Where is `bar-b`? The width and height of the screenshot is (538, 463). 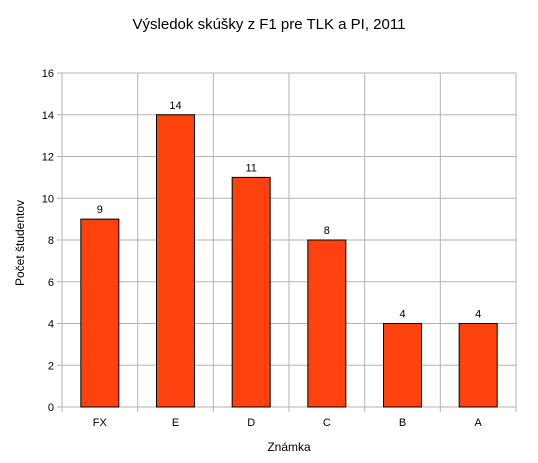
bar-b is located at coordinates (402, 365).